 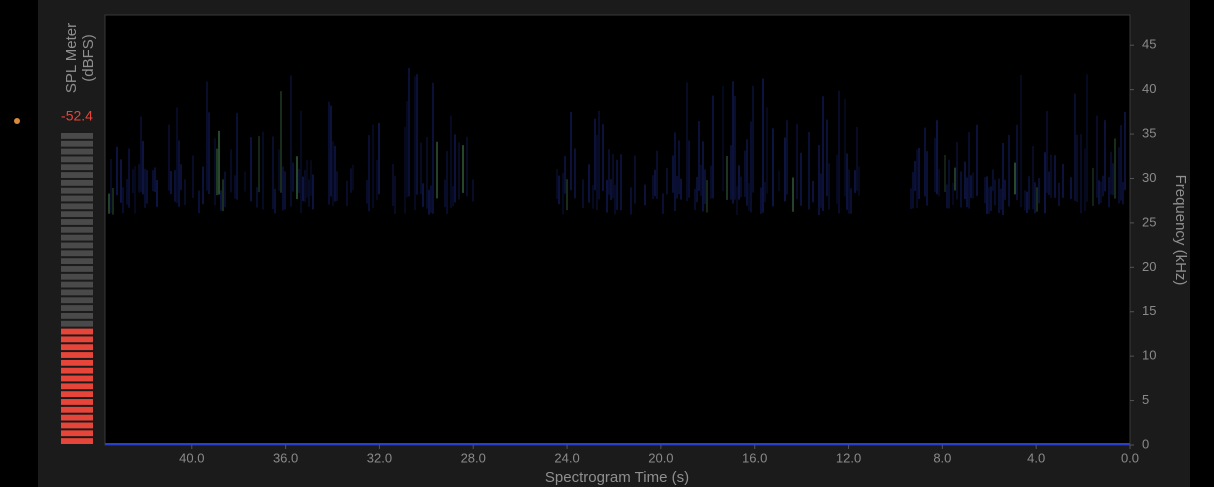 What do you see at coordinates (754, 457) in the screenshot?
I see `x-tick-label: 16.0` at bounding box center [754, 457].